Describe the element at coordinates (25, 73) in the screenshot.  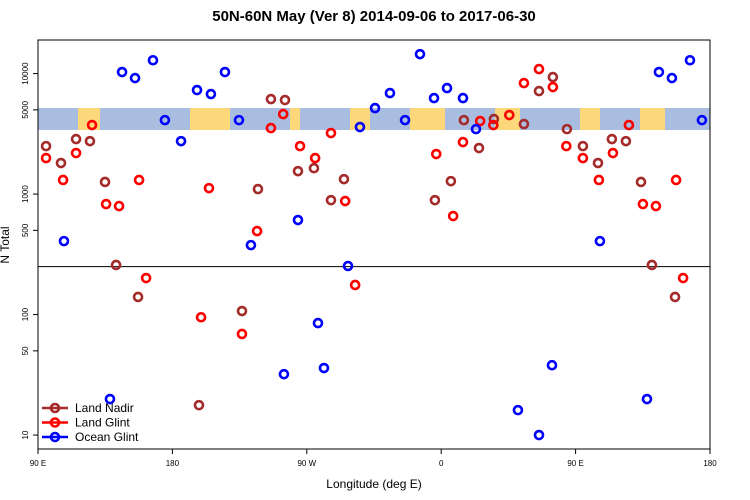
I see `y-tick-label: 10000` at that location.